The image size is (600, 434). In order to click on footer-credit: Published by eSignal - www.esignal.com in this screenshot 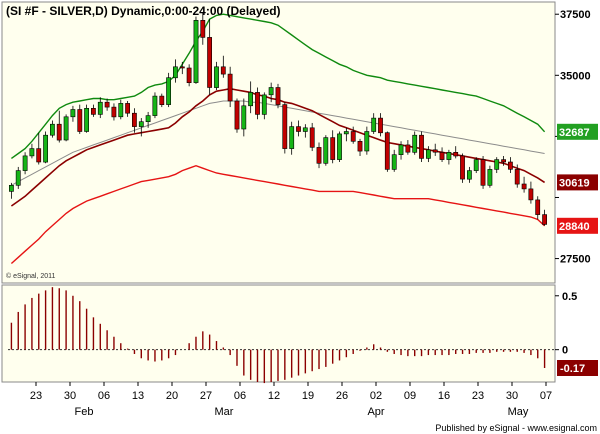, I will do `click(516, 428)`.